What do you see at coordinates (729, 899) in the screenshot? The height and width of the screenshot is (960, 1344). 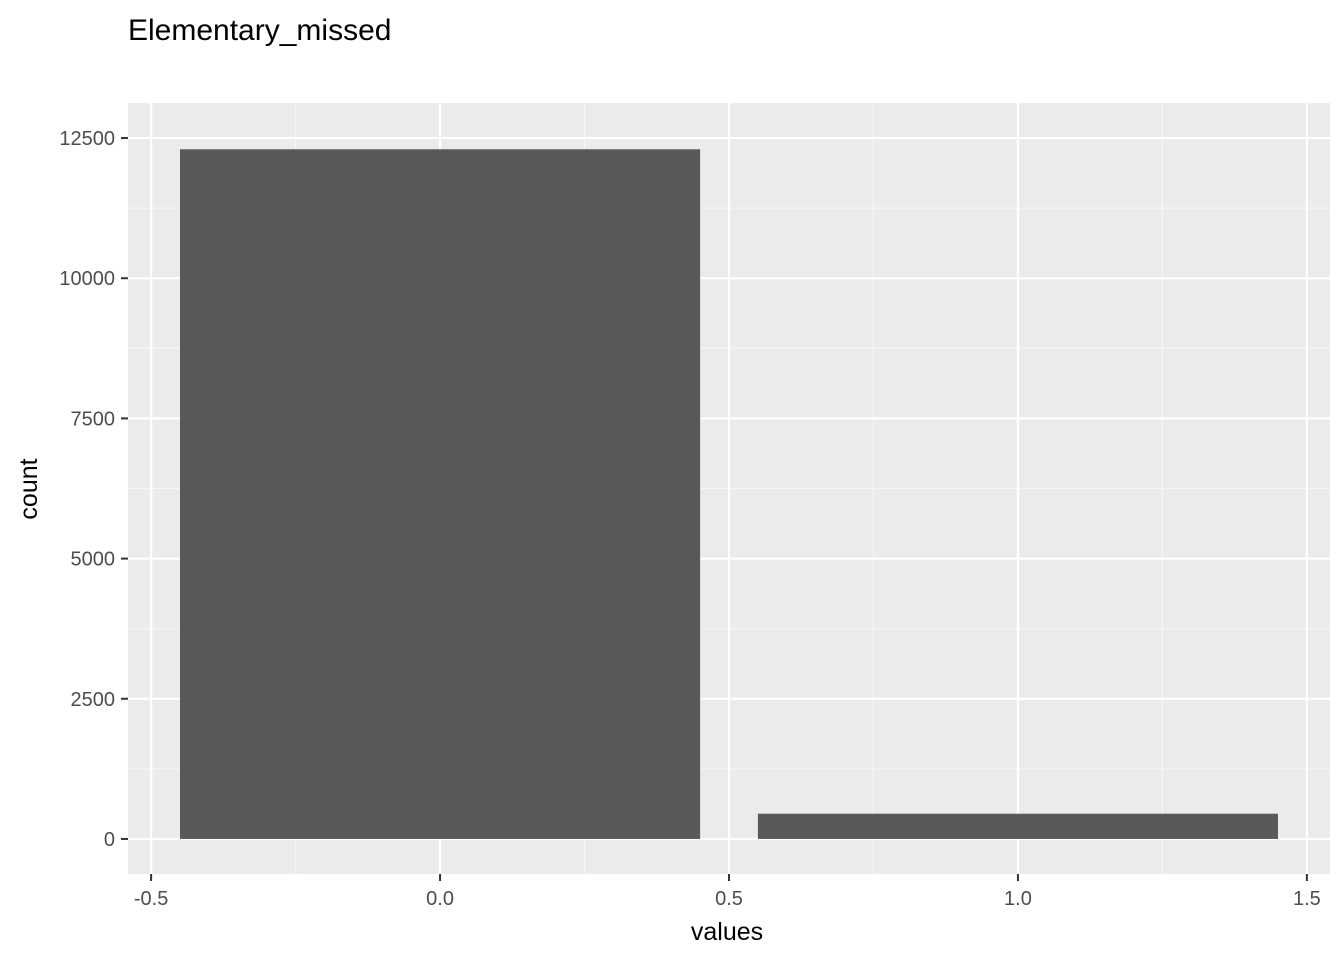 I see `x-tick-label: 0.5` at bounding box center [729, 899].